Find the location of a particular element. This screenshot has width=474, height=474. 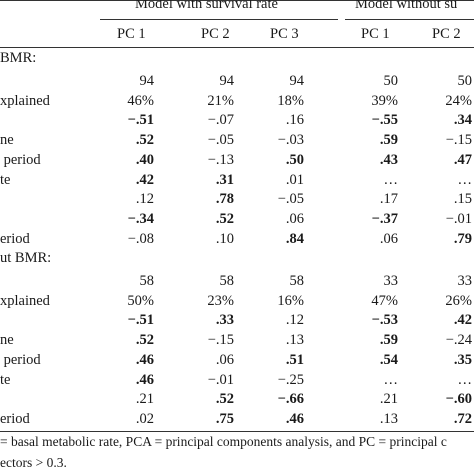

table-cell: −.37 is located at coordinates (384, 218).